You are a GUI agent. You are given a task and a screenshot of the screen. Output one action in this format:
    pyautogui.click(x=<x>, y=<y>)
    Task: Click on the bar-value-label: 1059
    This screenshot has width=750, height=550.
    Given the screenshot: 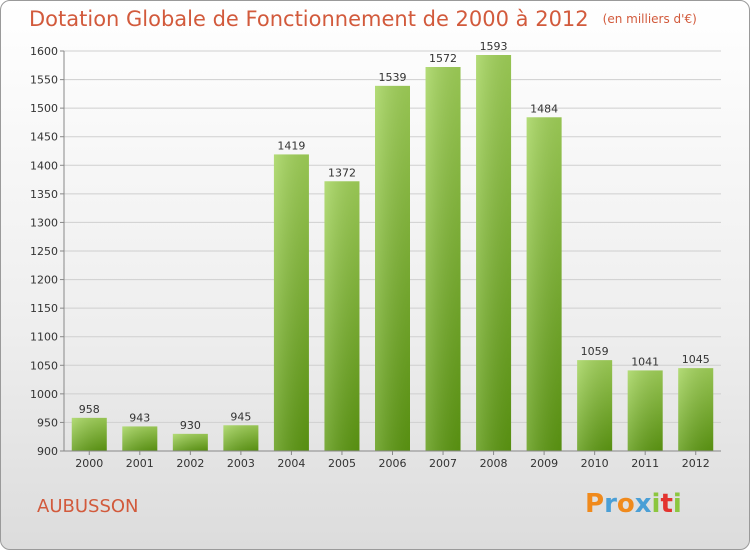 What is the action you would take?
    pyautogui.click(x=595, y=351)
    